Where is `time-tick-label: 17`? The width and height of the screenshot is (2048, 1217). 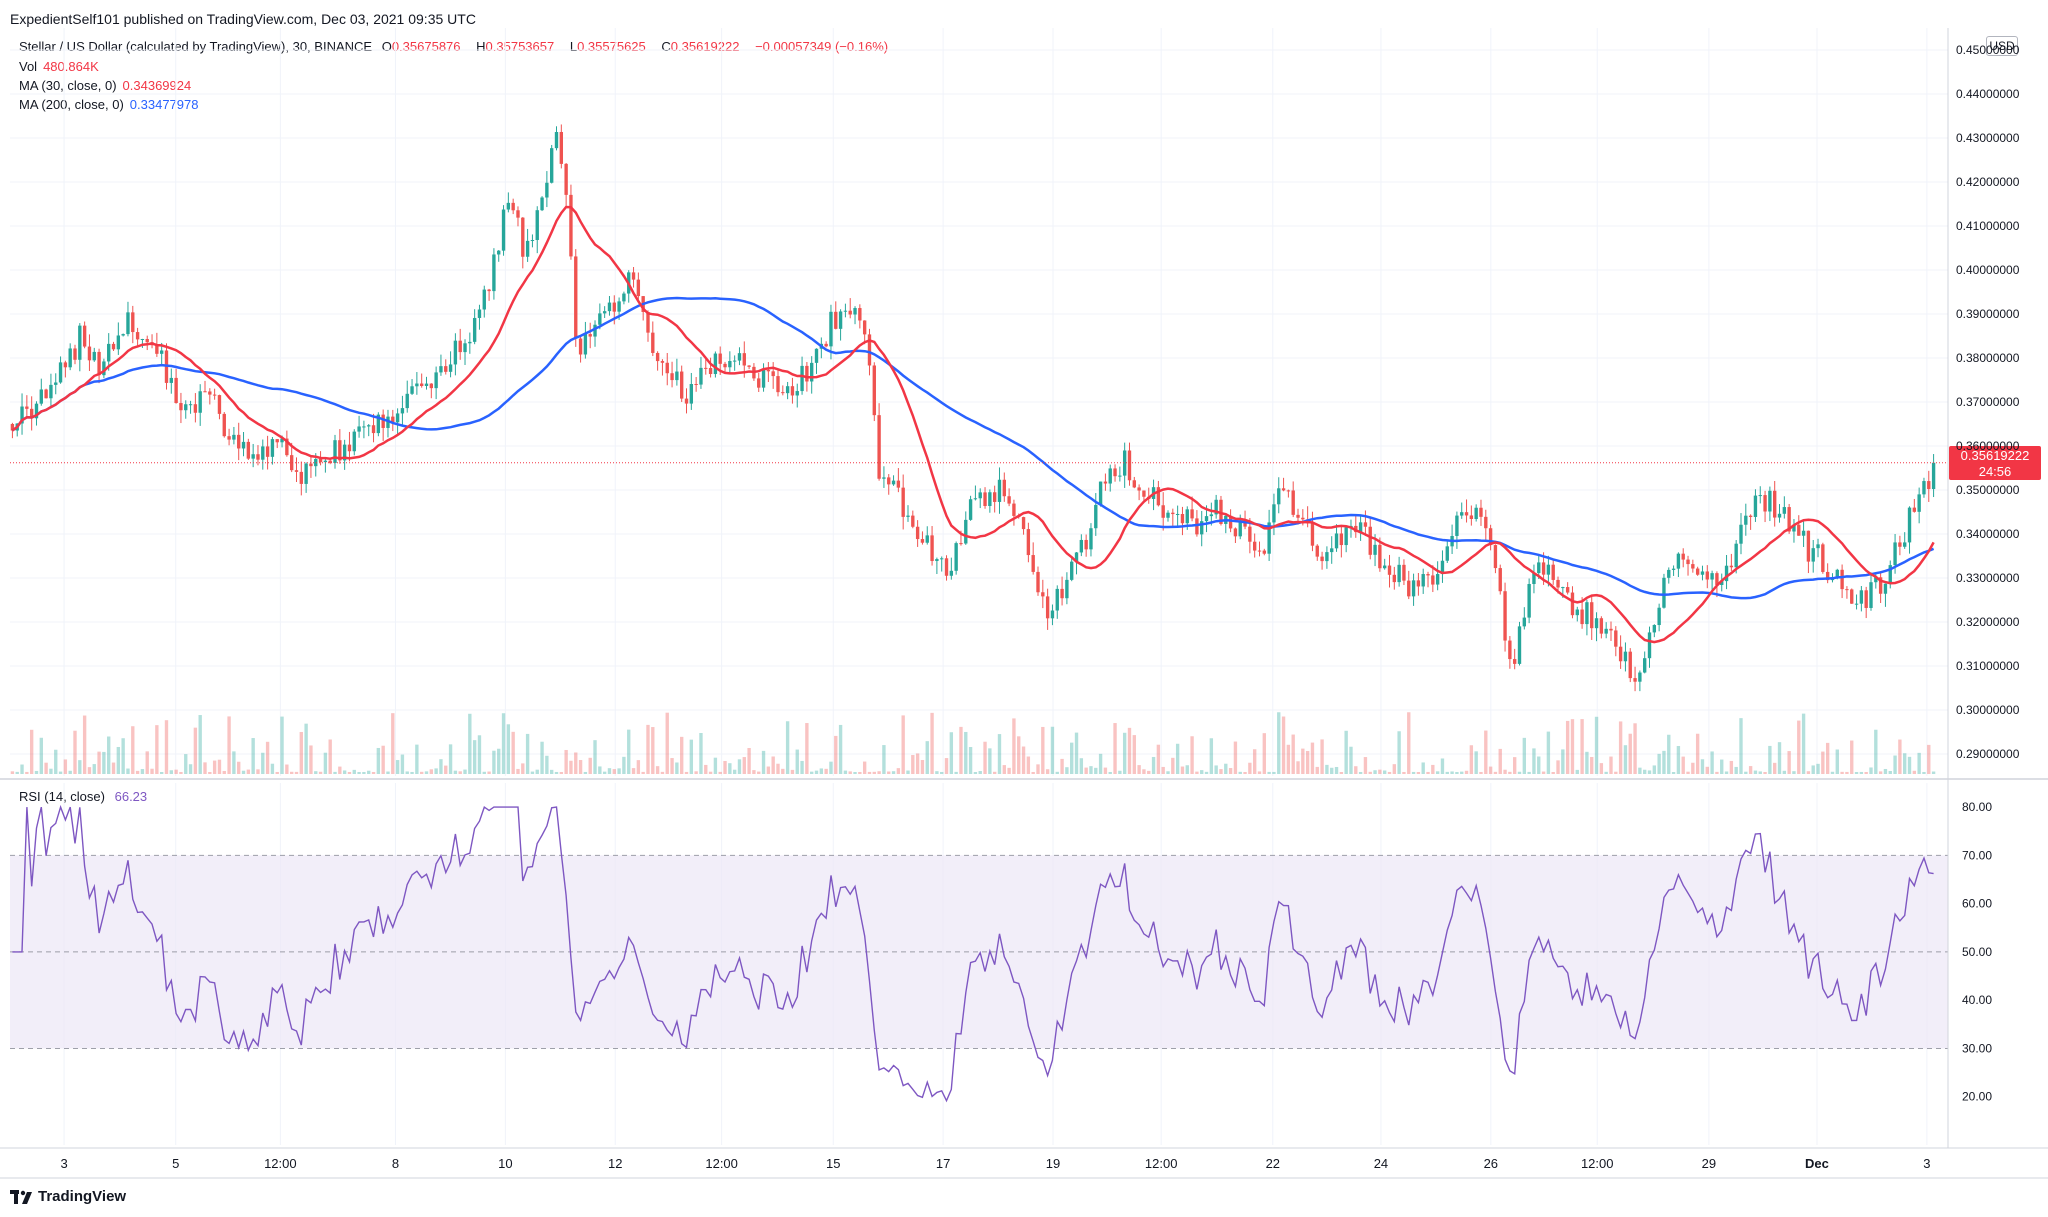 time-tick-label: 17 is located at coordinates (943, 1163).